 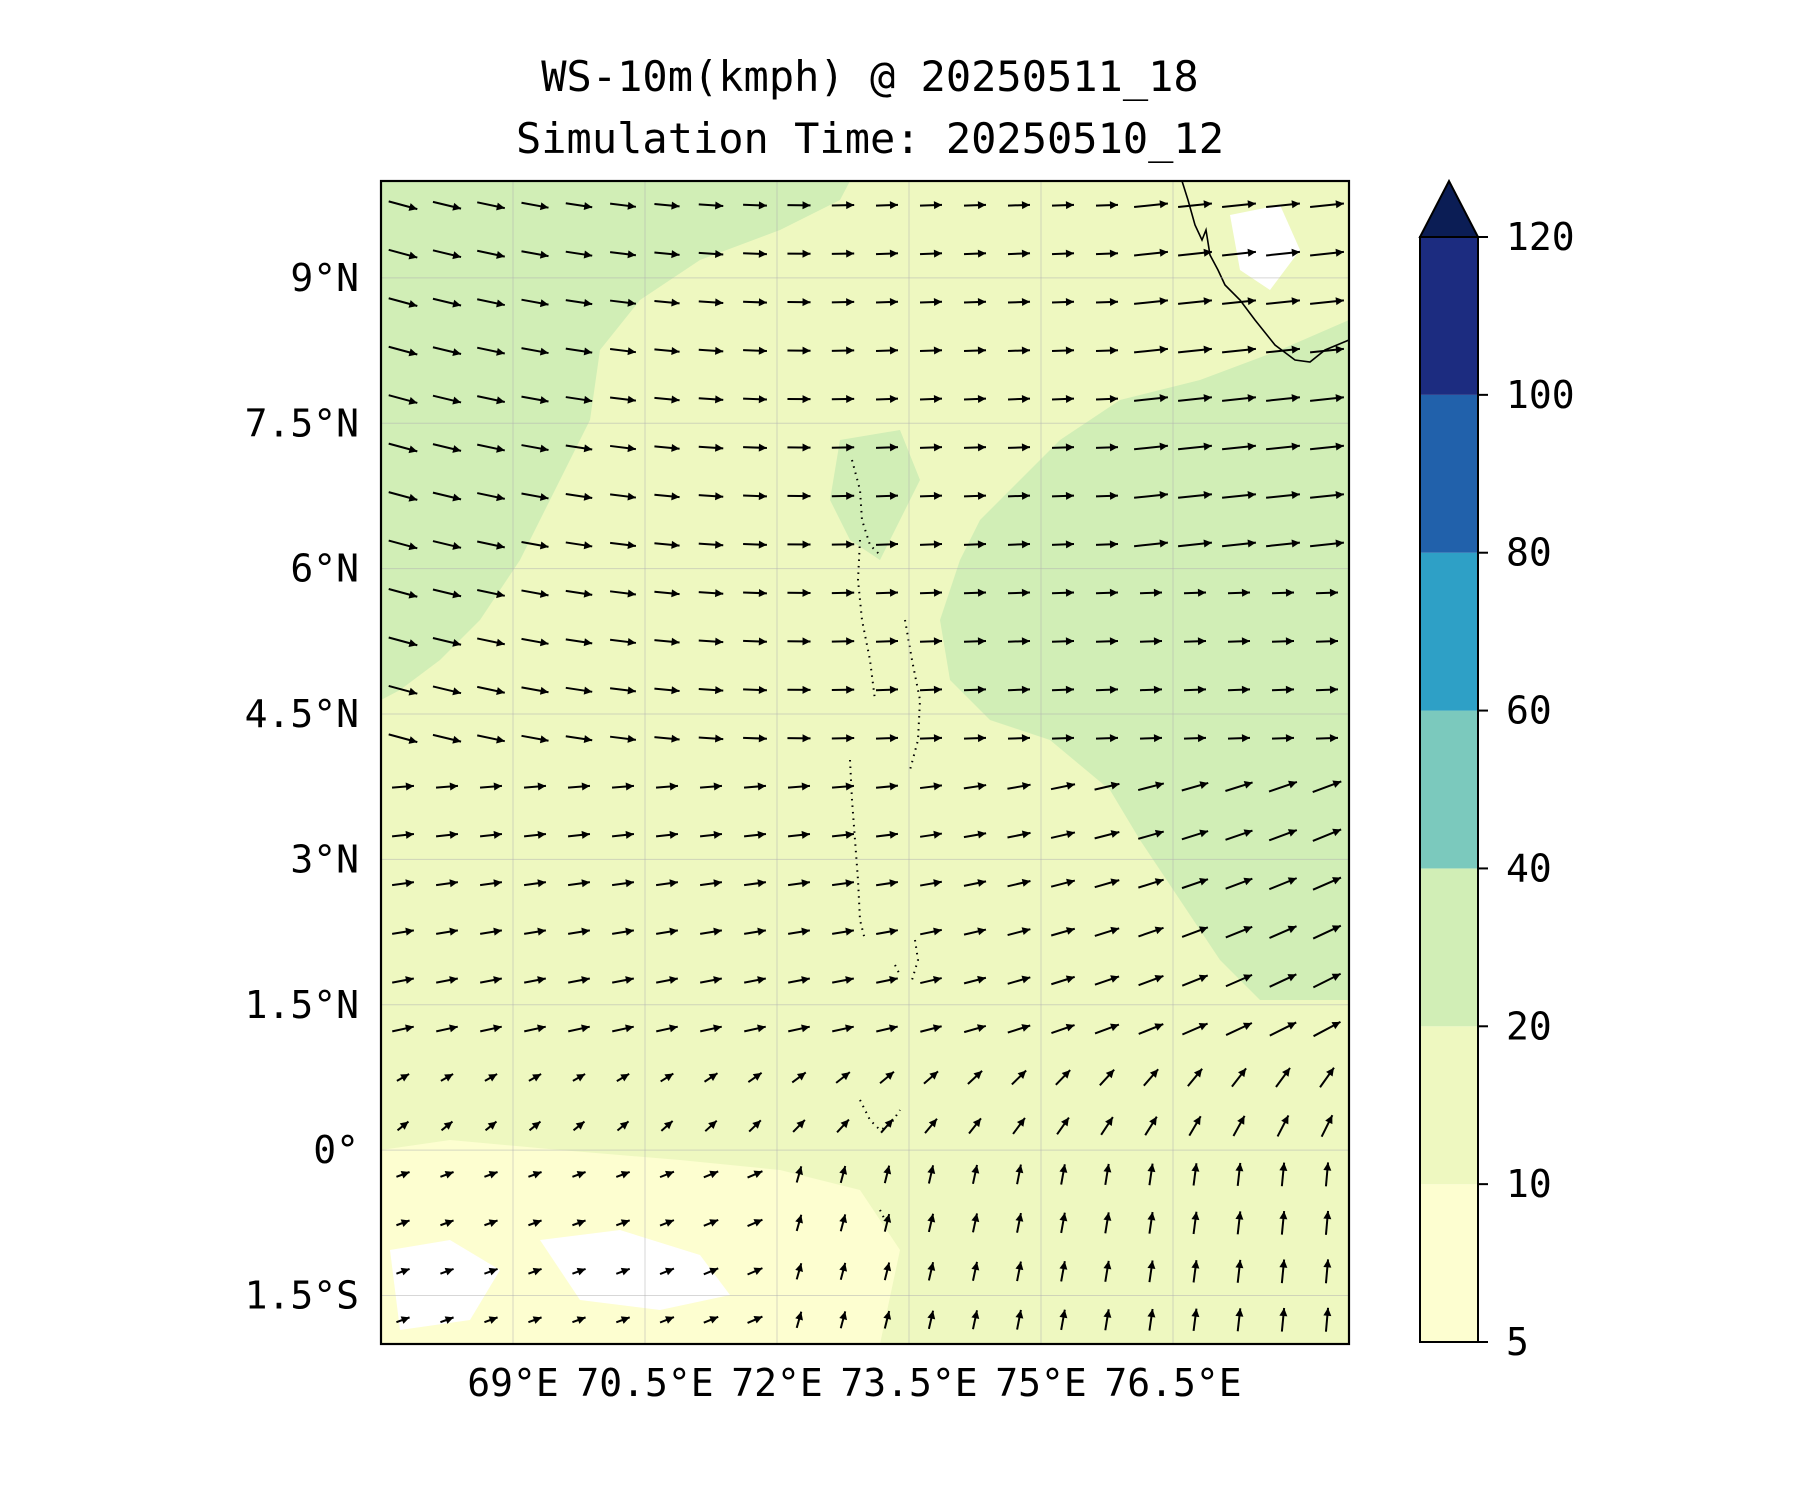 What do you see at coordinates (302, 1005) in the screenshot?
I see `y-tick-label: 1.5°N` at bounding box center [302, 1005].